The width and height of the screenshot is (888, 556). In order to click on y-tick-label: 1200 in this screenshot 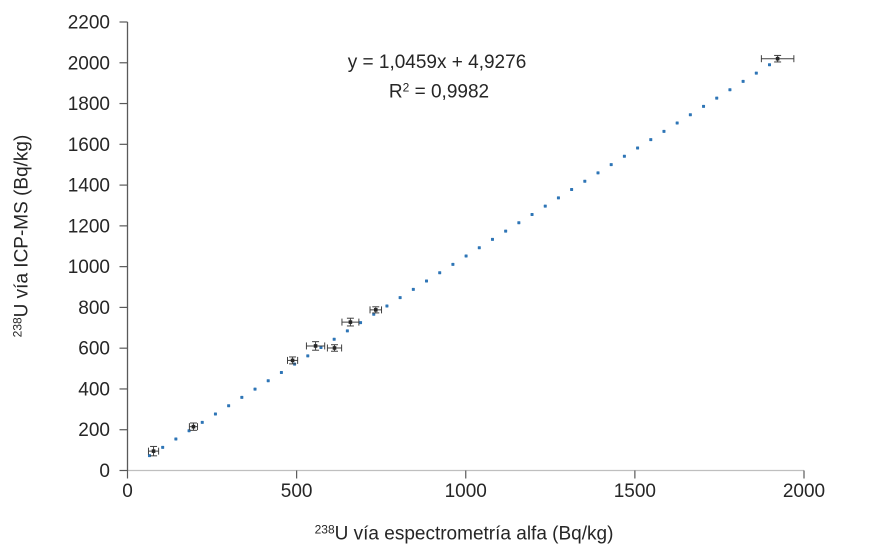, I will do `click(89, 226)`.